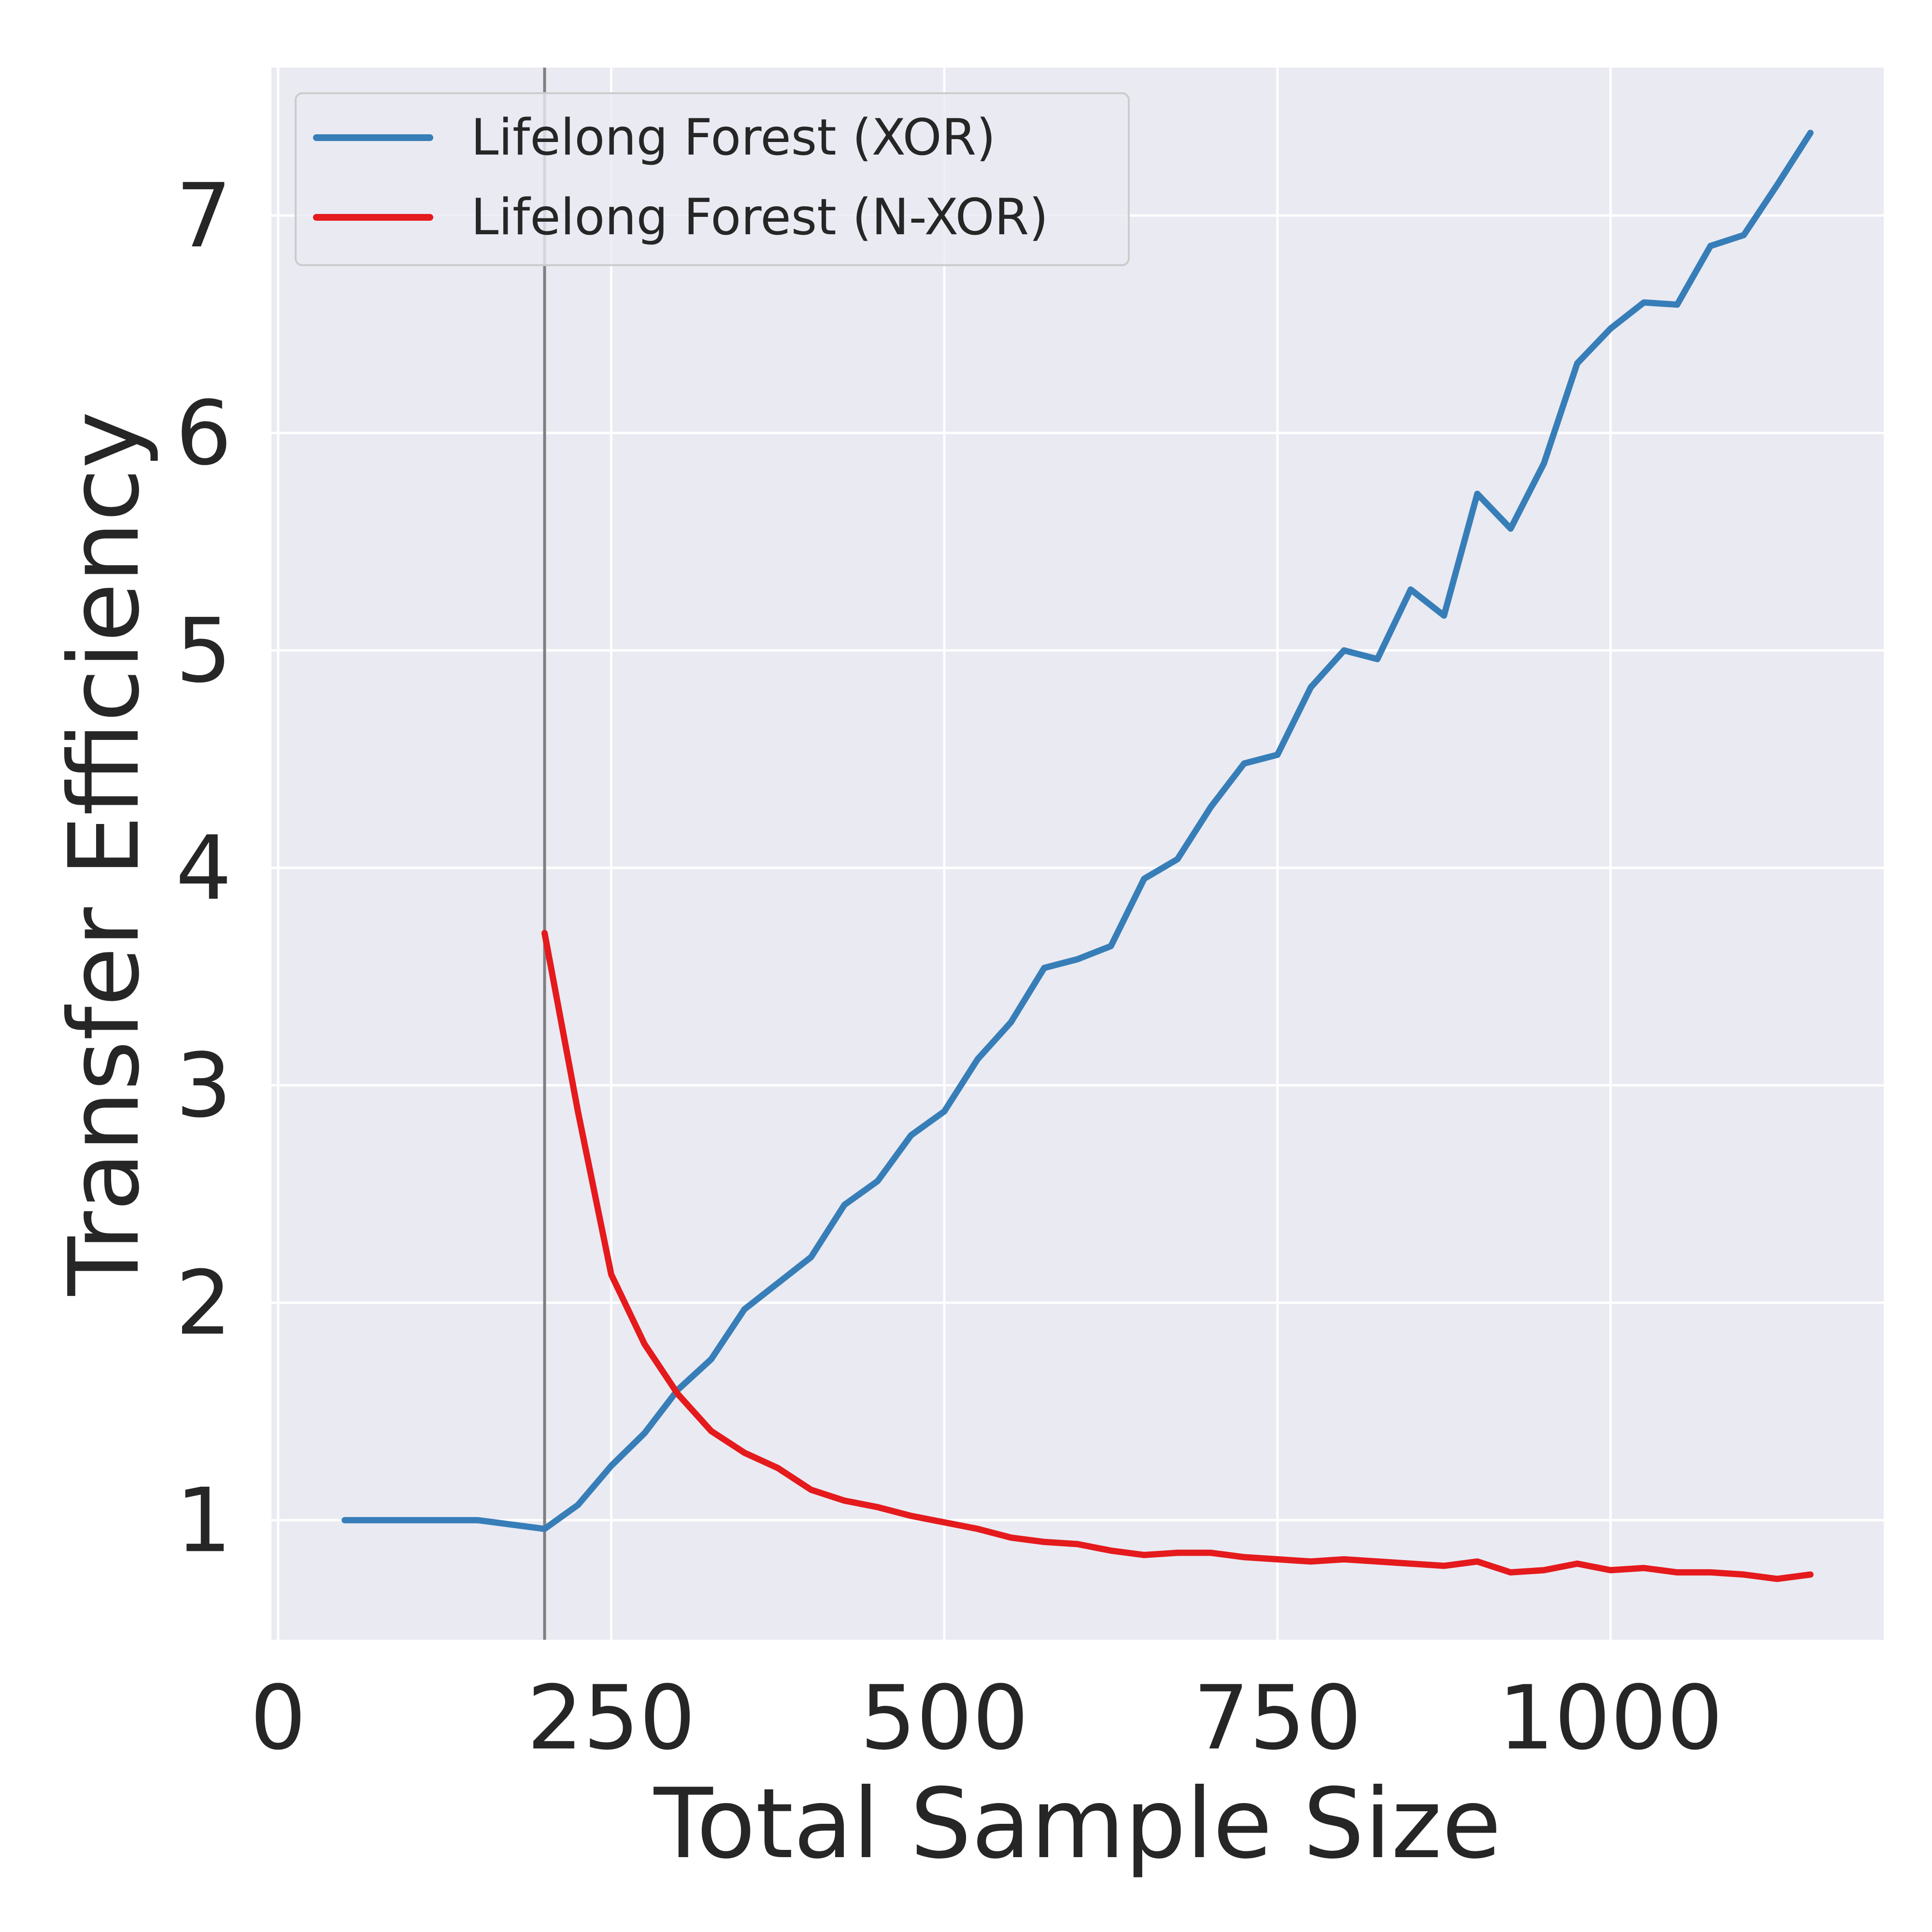 The height and width of the screenshot is (1932, 1932). What do you see at coordinates (1077, 1824) in the screenshot?
I see `x-axis-label: Total Sample Size` at bounding box center [1077, 1824].